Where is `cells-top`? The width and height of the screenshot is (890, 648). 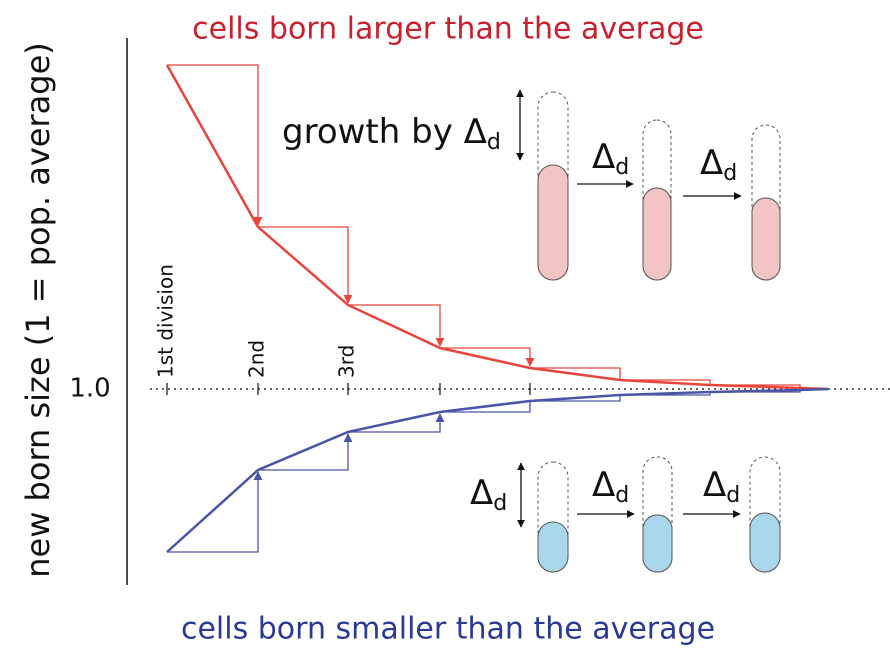 cells-top is located at coordinates (659, 186).